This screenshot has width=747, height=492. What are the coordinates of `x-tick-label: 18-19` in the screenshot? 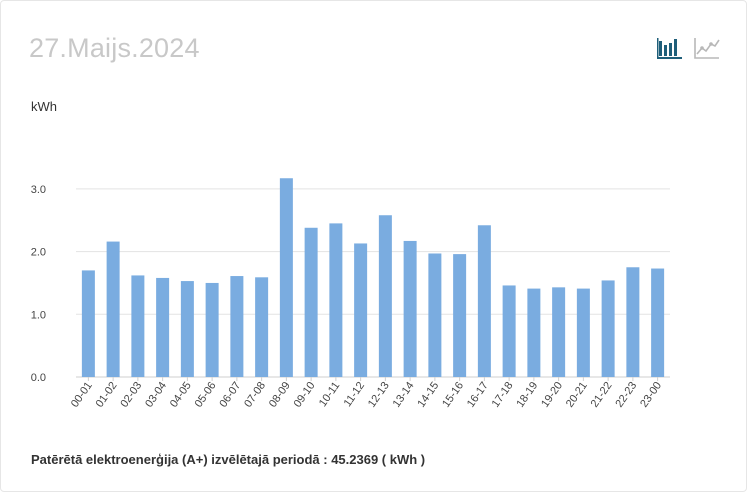 It's located at (527, 395).